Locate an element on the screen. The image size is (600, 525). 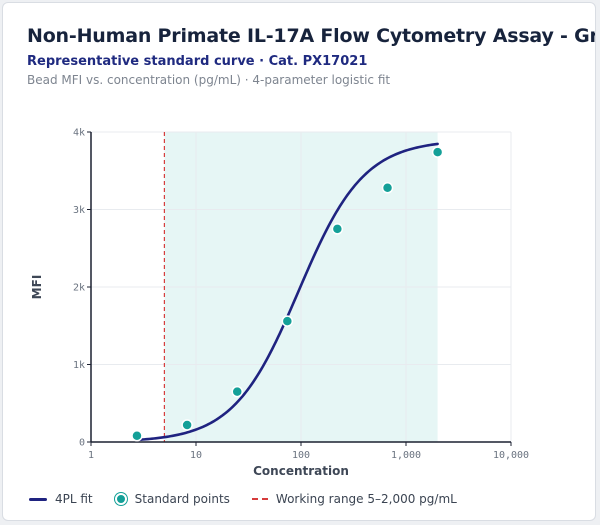
y-axis-title: MFI is located at coordinates (37, 287).